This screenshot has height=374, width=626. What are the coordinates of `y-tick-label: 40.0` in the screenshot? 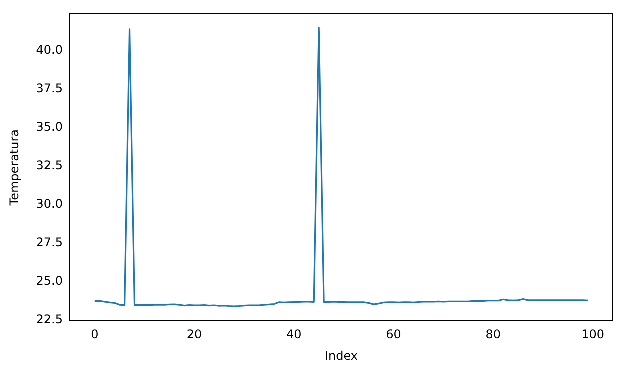 It's located at (49, 50).